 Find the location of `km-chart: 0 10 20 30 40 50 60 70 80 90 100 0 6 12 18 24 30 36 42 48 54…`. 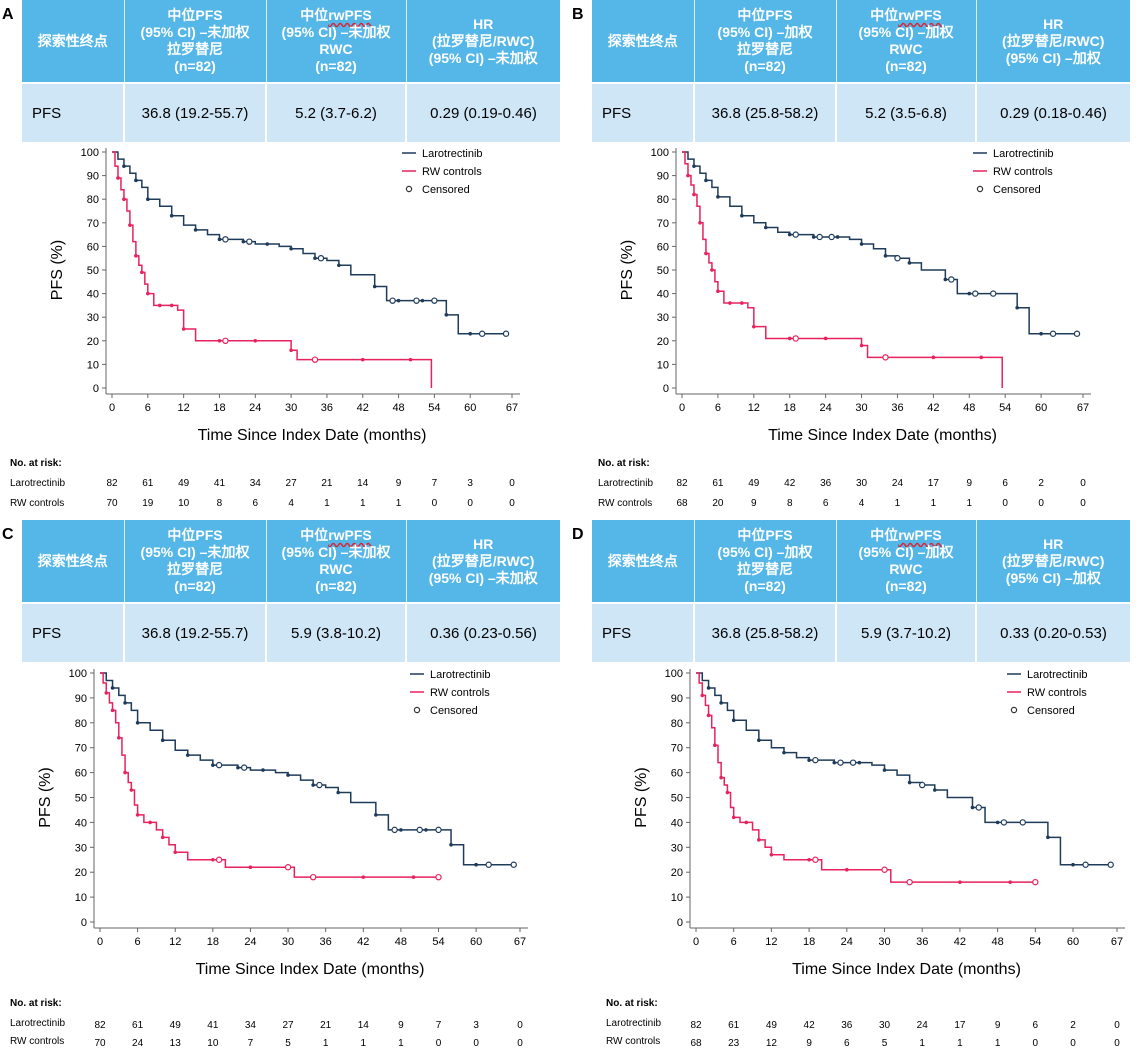

km-chart: 0 10 20 30 40 50 60 70 80 90 100 0 6 12 18 24 30 36 42 48 54… is located at coordinates (282, 823).